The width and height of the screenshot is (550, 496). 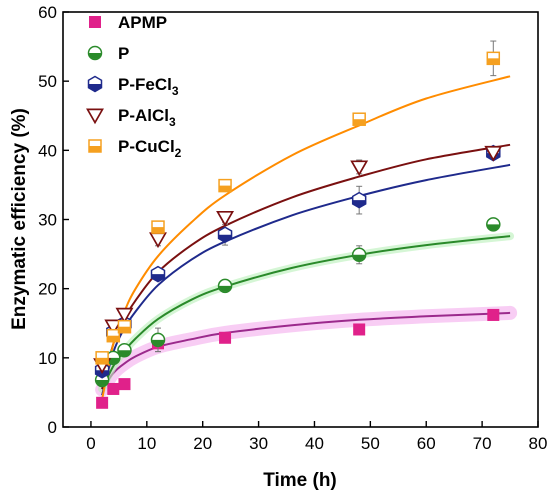 I want to click on y-tick-label: 60, so click(x=47, y=12).